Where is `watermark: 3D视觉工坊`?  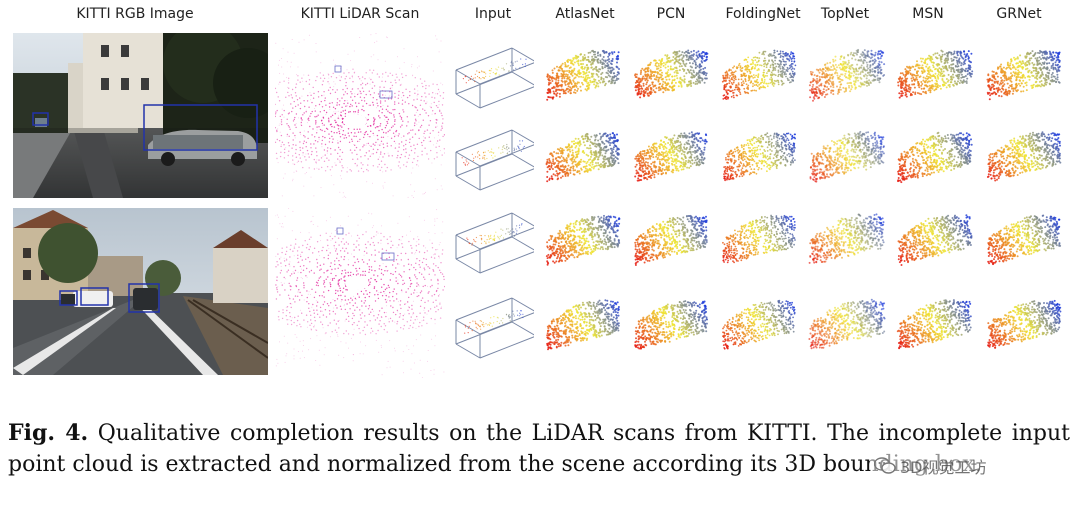
watermark: 3D视觉工坊 is located at coordinates (930, 466).